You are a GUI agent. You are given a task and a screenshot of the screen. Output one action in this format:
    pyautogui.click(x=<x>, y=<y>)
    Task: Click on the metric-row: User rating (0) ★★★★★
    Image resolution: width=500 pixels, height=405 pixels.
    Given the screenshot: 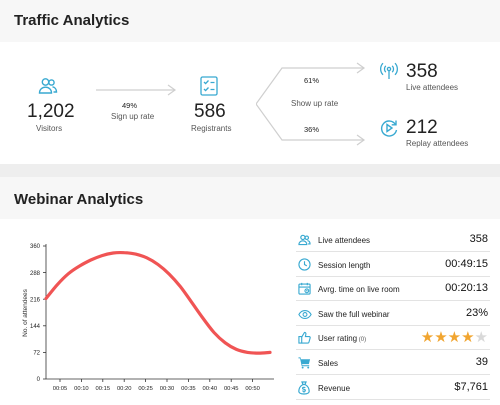 What is the action you would take?
    pyautogui.click(x=393, y=338)
    